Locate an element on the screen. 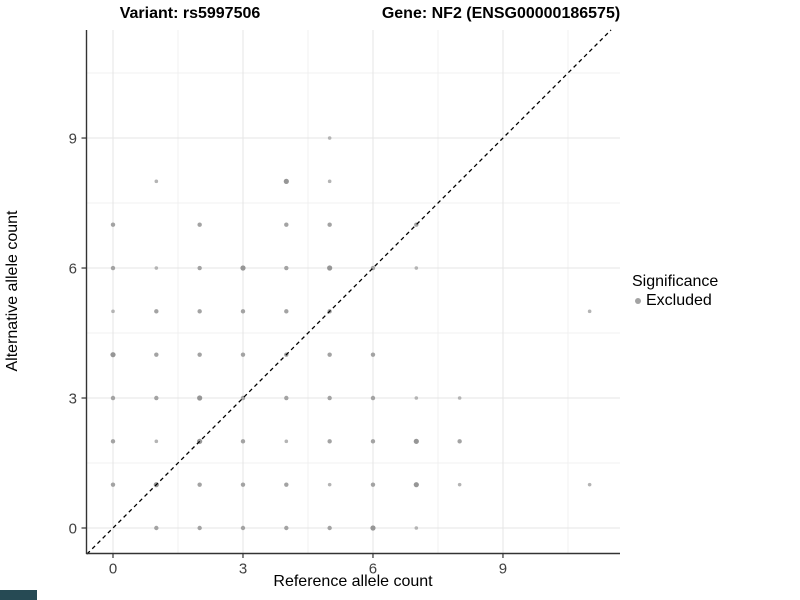  x-tick-label: 0 is located at coordinates (113, 569).